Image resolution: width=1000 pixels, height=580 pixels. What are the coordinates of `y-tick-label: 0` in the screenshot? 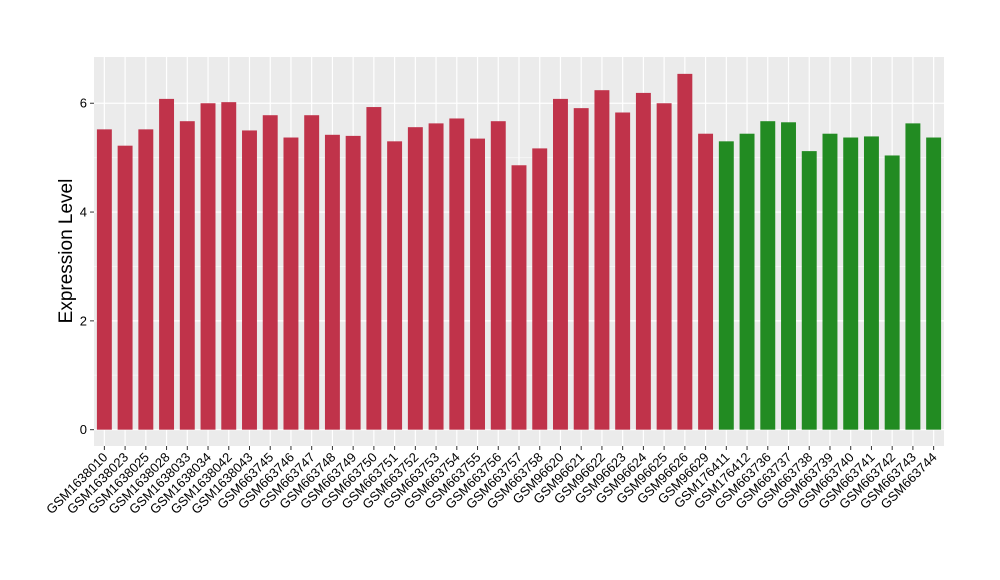 It's located at (83, 429).